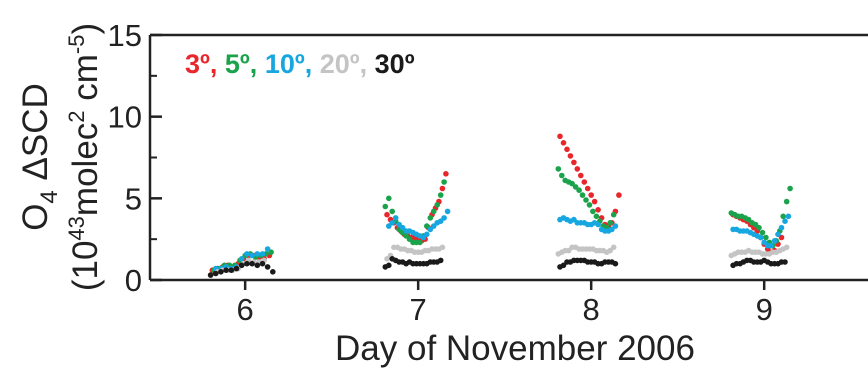  I want to click on y-axis-title-2: (1043molec2 cm-5), so click(84, 157).